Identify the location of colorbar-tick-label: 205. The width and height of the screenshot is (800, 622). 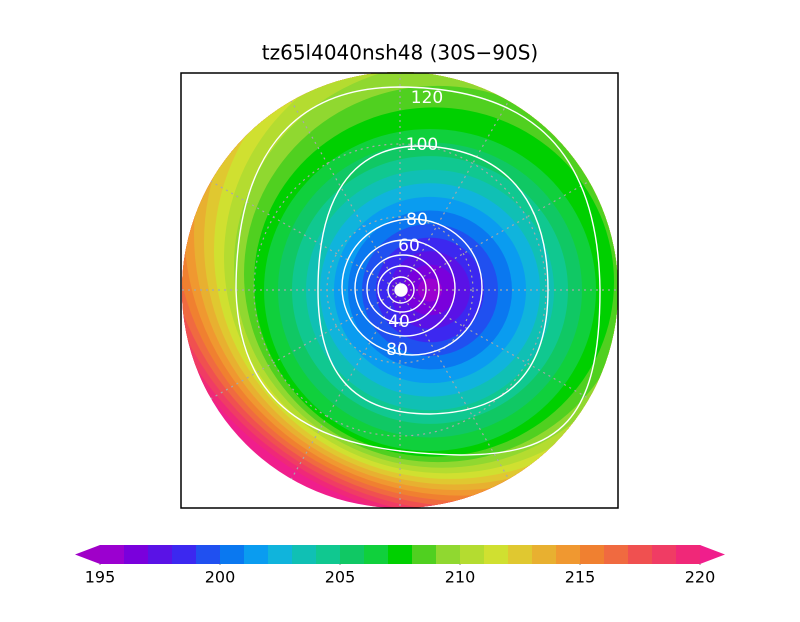
(340, 577).